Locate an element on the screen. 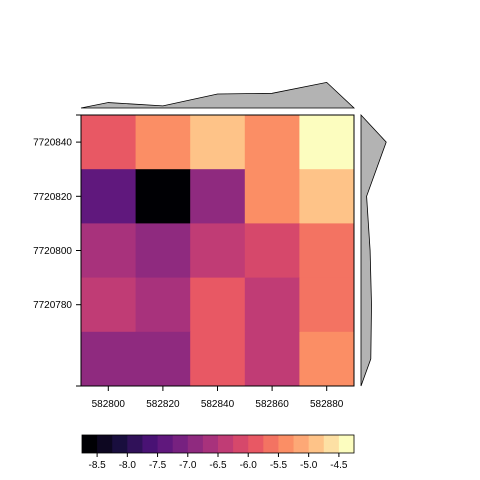 The image size is (480, 480). right-marginal-profile is located at coordinates (373, 250).